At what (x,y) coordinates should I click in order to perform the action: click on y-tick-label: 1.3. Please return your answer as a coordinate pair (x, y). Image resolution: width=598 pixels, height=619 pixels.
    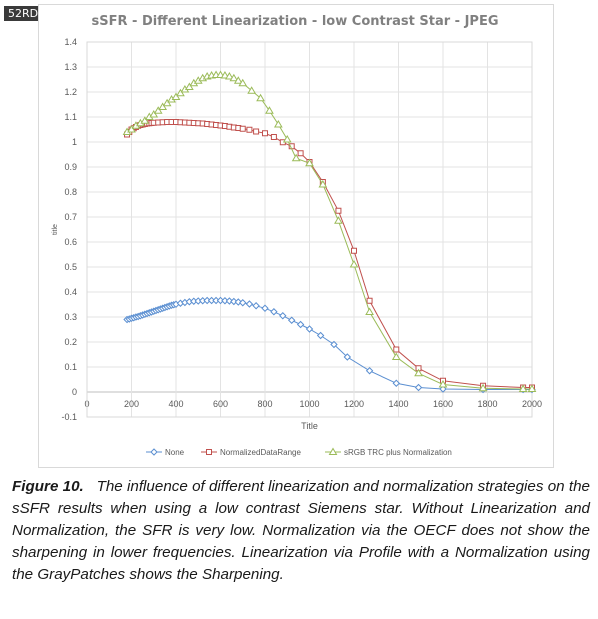
    Looking at the image, I should click on (70, 67).